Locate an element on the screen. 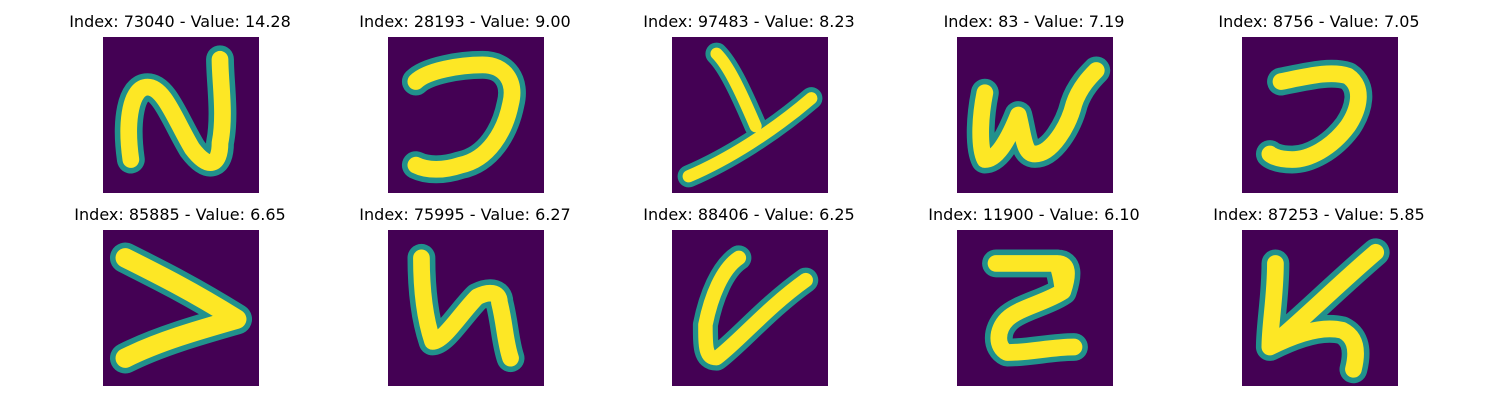 The image size is (1500, 400). panel-title: Index: 28193 - Value: 9.00 is located at coordinates (465, 21).